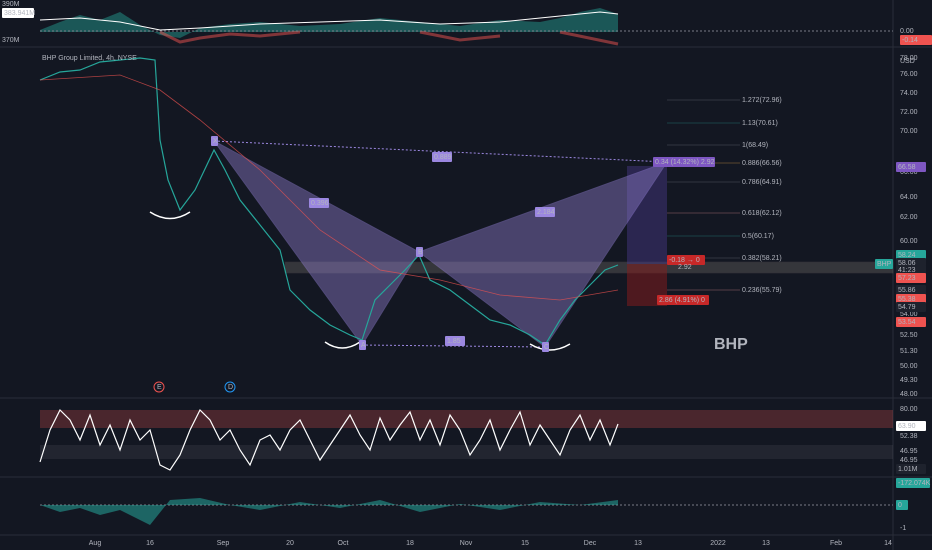  Describe the element at coordinates (907, 426) in the screenshot. I see `rsi-tag: 63.90` at that location.